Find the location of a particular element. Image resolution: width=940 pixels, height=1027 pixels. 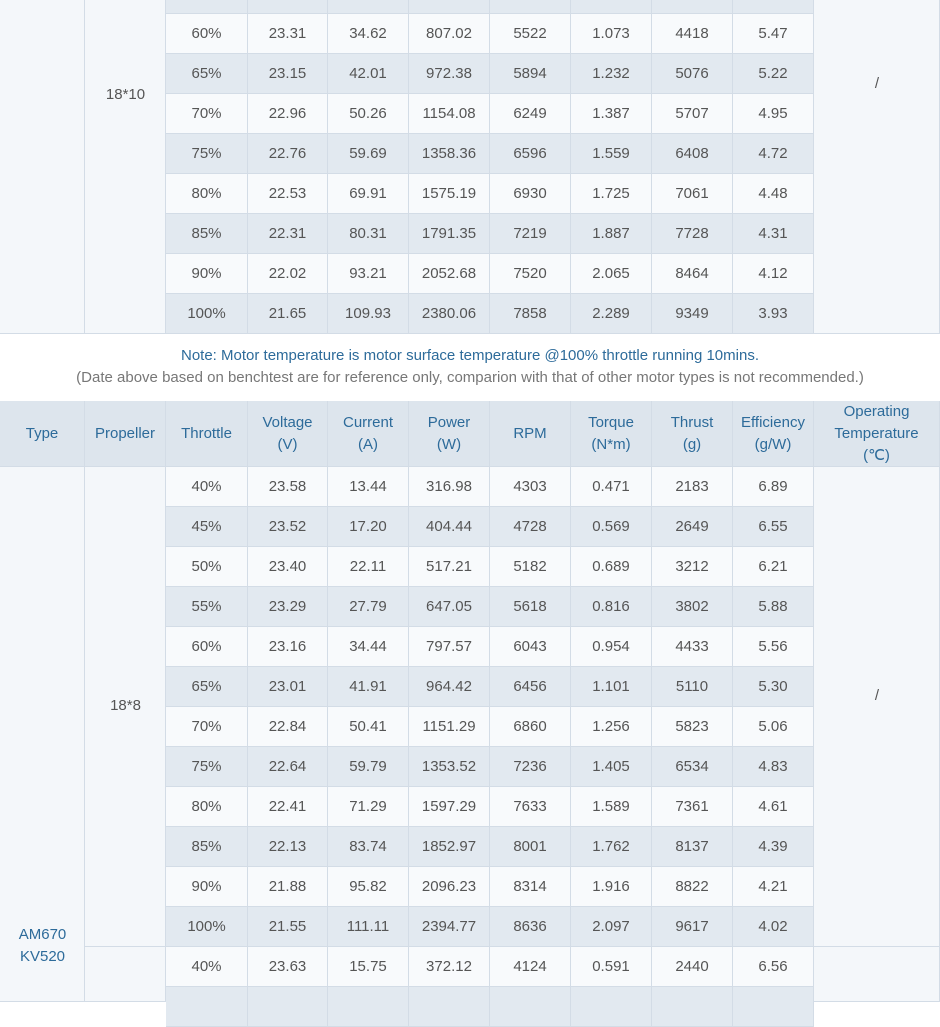

table-cell: 5618 is located at coordinates (530, 607).